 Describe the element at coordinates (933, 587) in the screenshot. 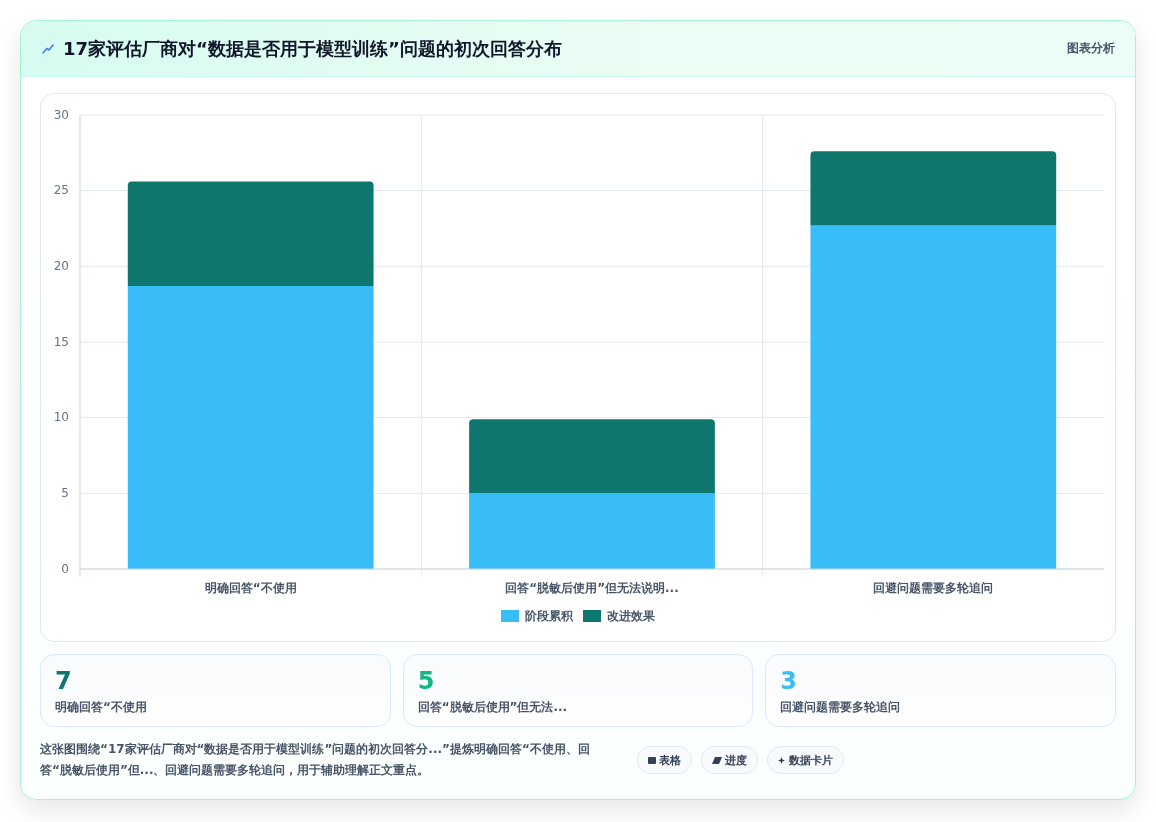

I see `x-tick-label: 回避问题需要多轮追问` at that location.